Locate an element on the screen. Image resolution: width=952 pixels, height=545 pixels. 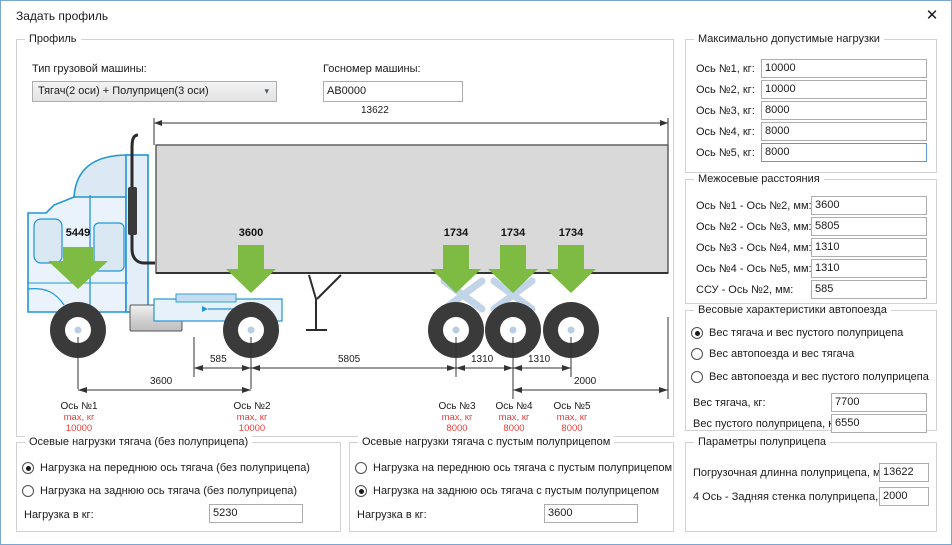
dimension-total-length: 13622 is located at coordinates (375, 110).